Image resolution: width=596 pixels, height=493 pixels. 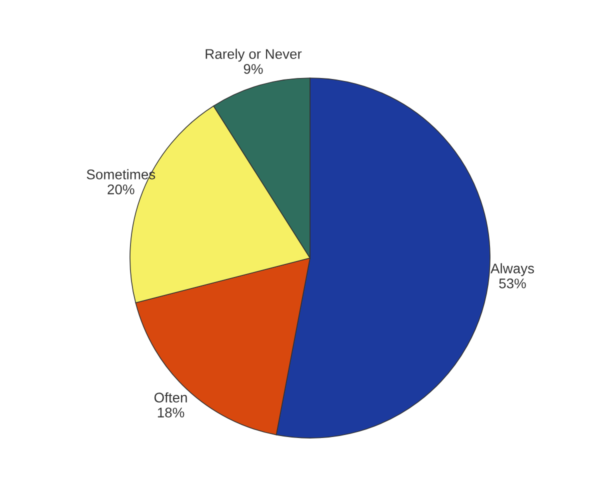 What do you see at coordinates (512, 283) in the screenshot?
I see `data-label: 53%` at bounding box center [512, 283].